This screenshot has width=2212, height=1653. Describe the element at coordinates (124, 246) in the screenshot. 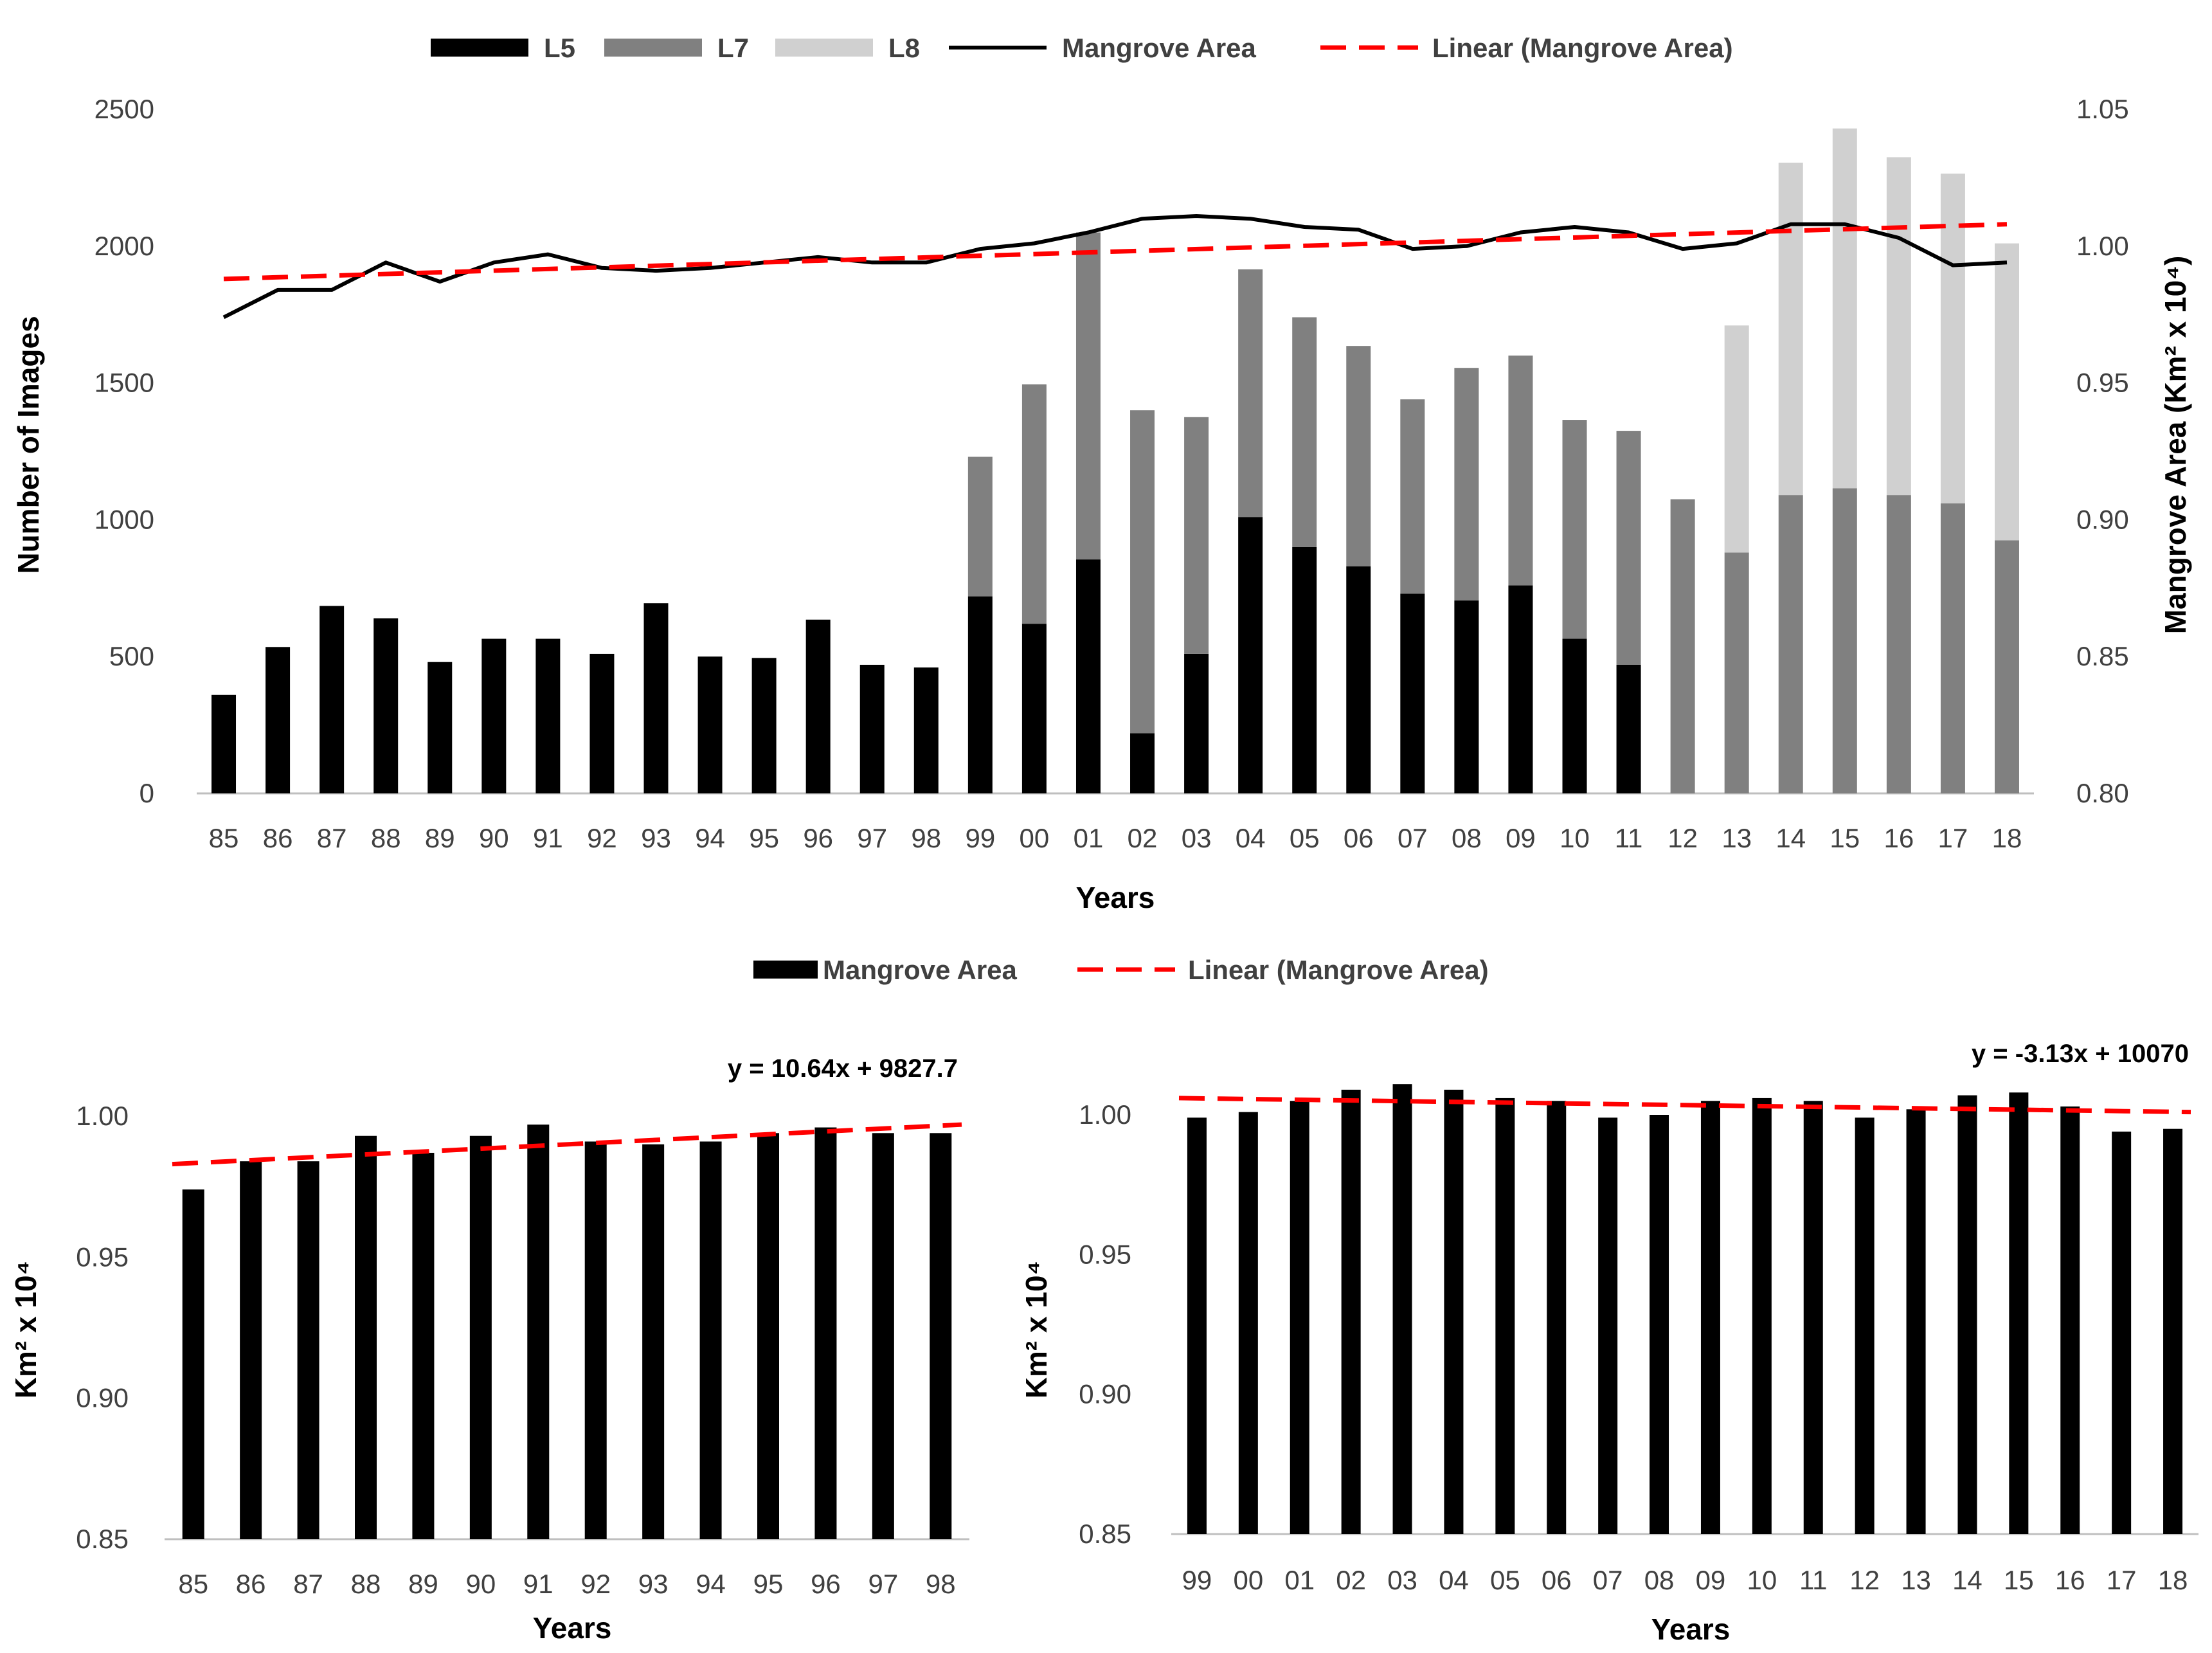

I see `top-y-tick-label: 2000` at that location.